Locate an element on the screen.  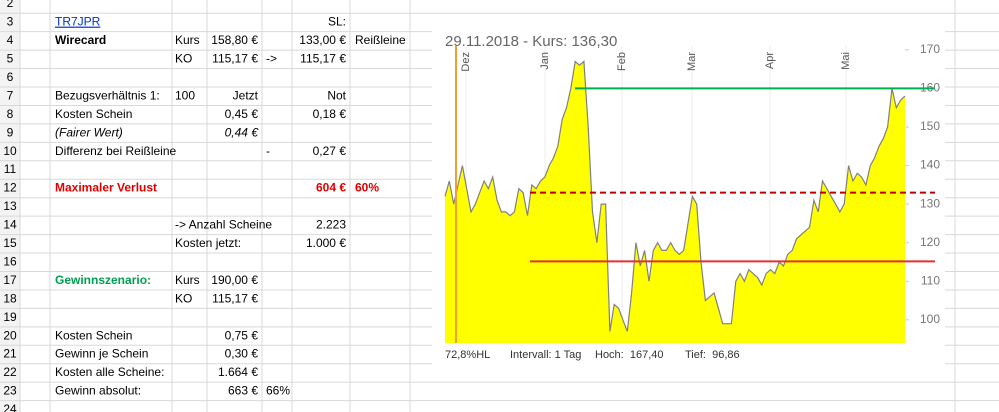
cell: -> is located at coordinates (271, 59).